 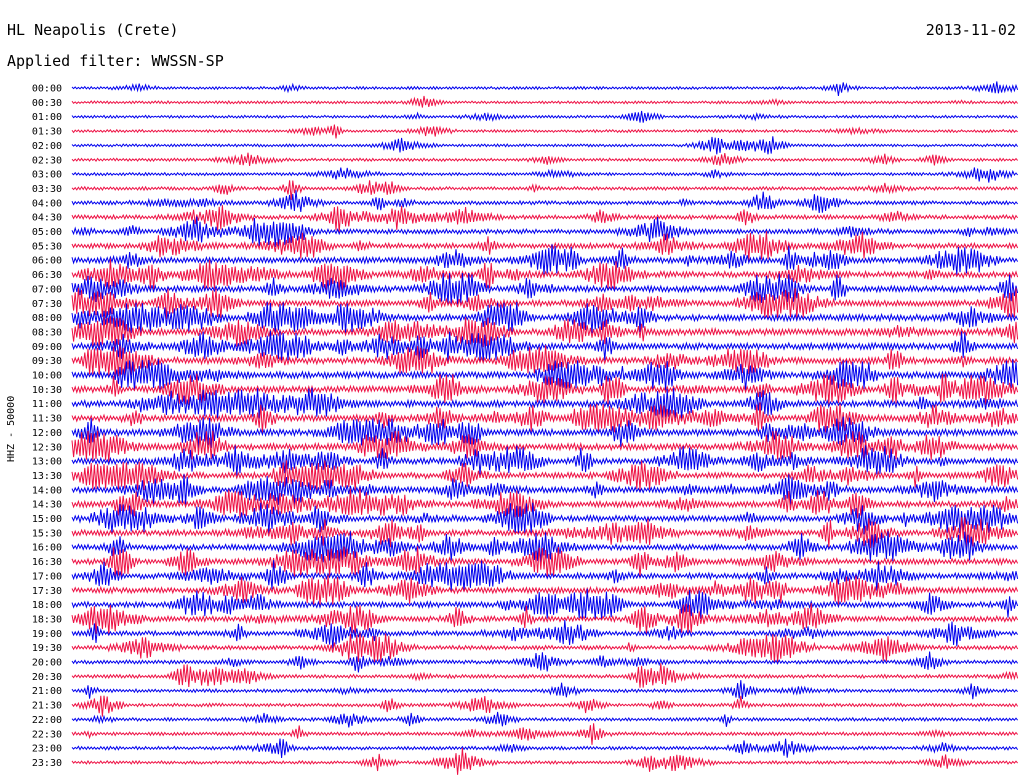 I want to click on tick-label: 17:30, so click(x=47, y=591).